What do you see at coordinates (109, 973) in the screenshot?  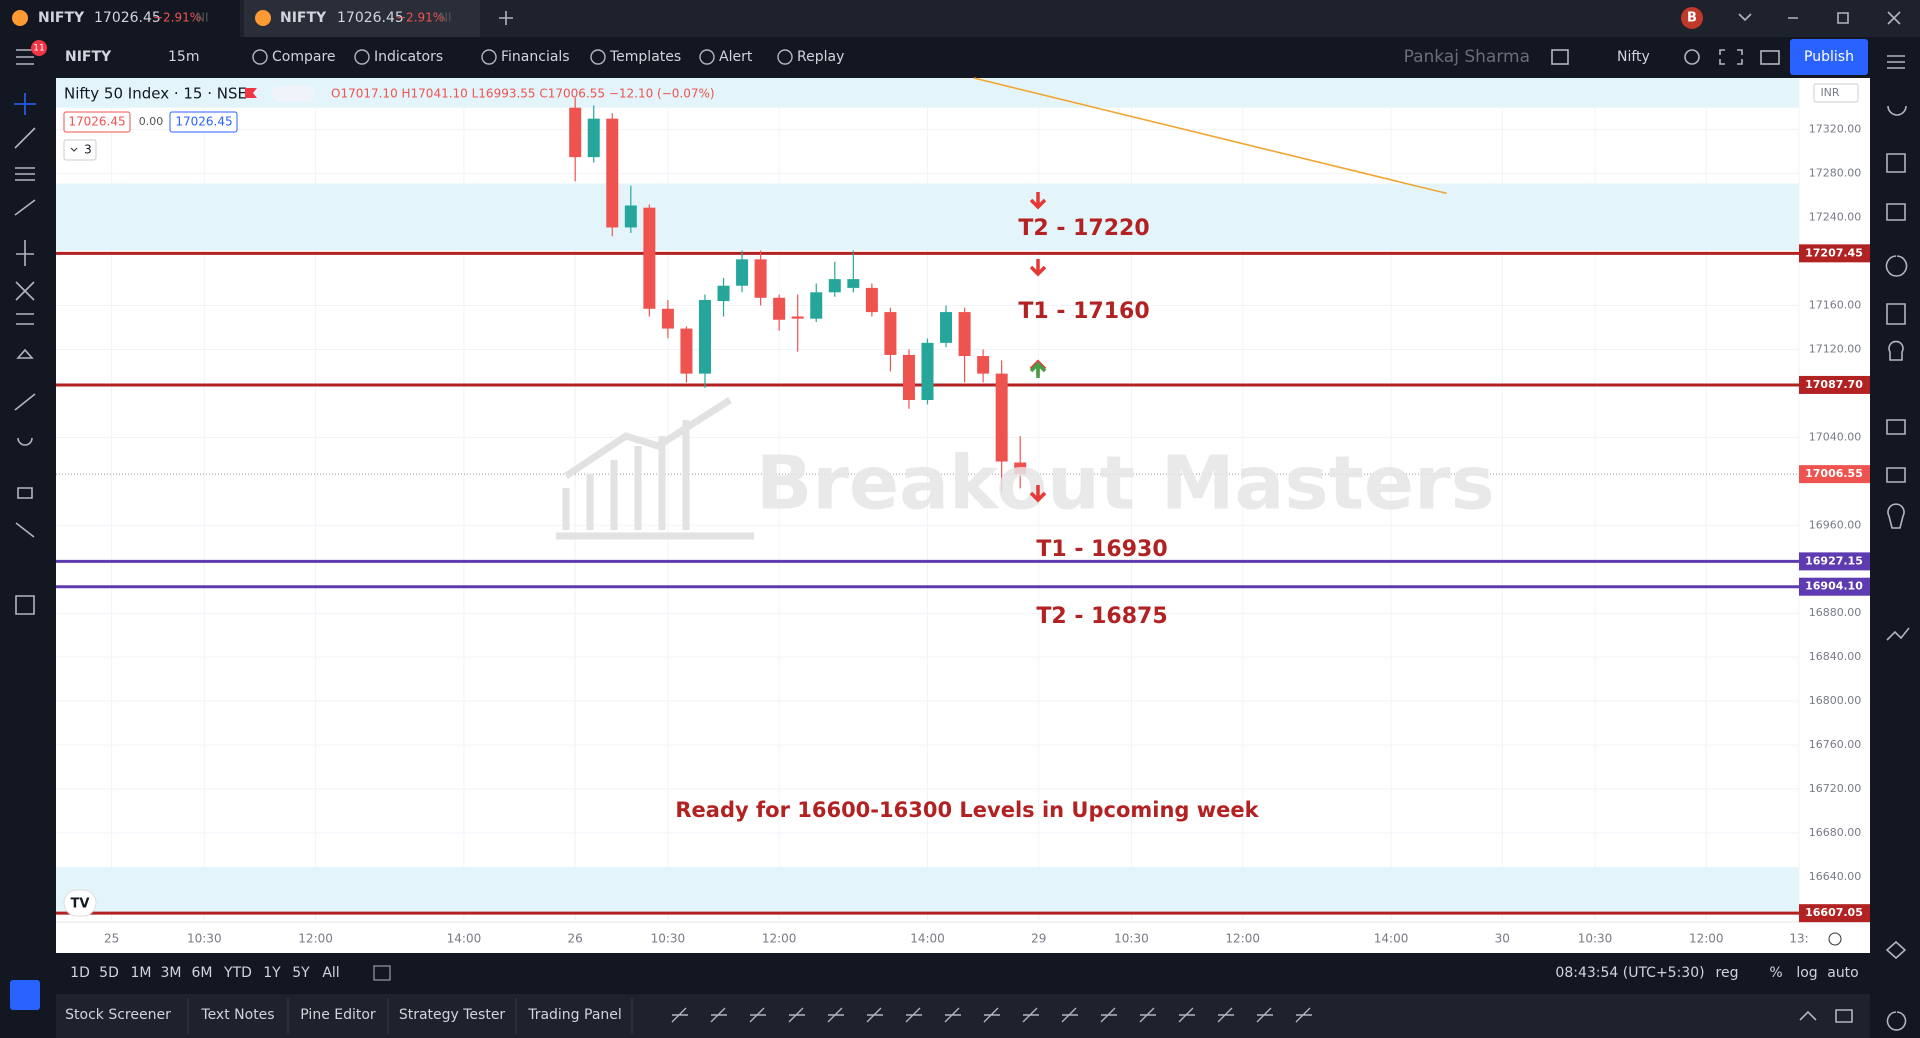 I see `range-button: 5D` at bounding box center [109, 973].